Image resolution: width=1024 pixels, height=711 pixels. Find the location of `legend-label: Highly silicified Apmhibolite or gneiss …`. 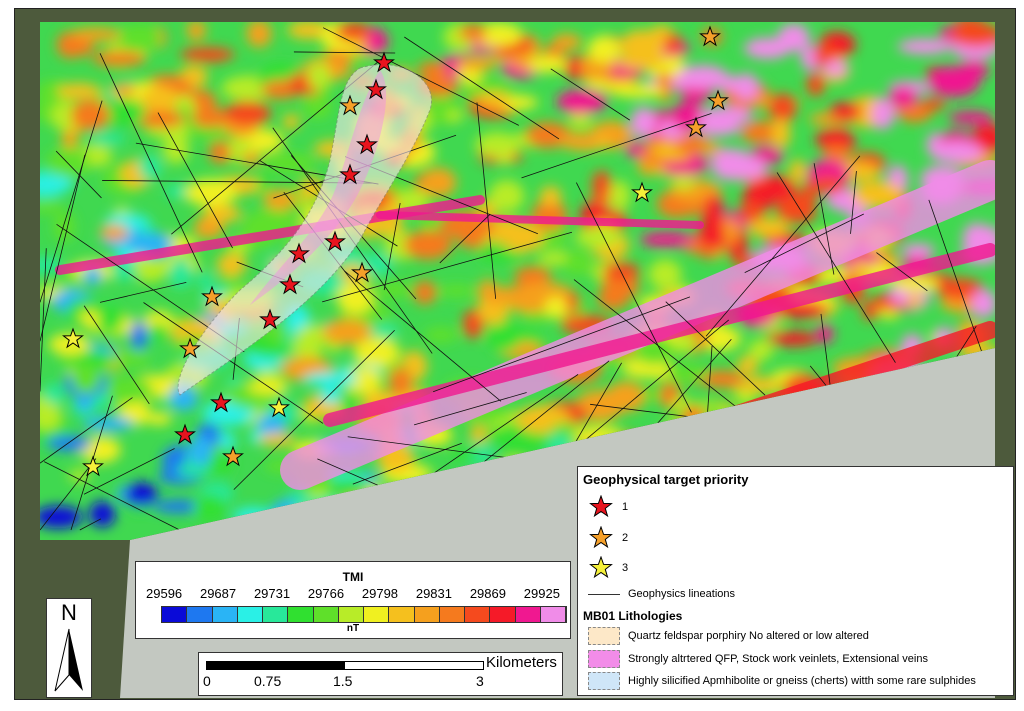

legend-label: Highly silicified Apmhibolite or gneiss … is located at coordinates (802, 681).